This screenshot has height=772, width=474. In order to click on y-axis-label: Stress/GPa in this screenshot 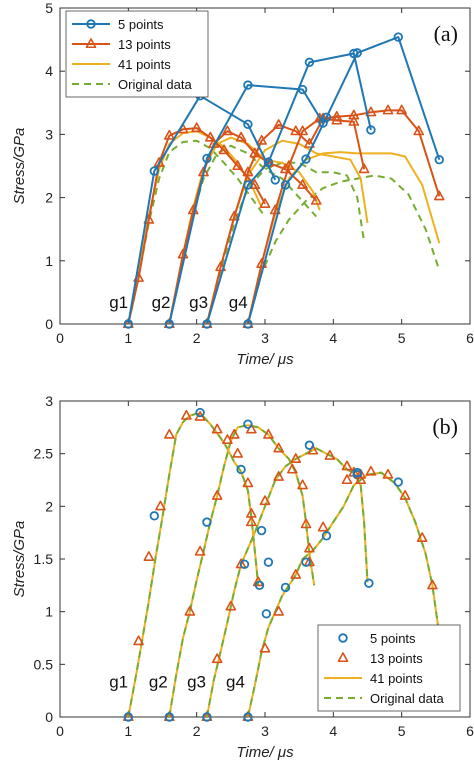, I will do `click(19, 559)`.